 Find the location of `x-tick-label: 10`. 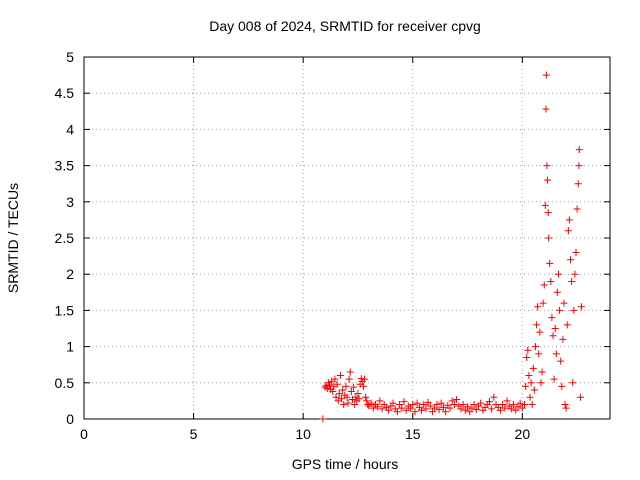

x-tick-label: 10 is located at coordinates (303, 434).